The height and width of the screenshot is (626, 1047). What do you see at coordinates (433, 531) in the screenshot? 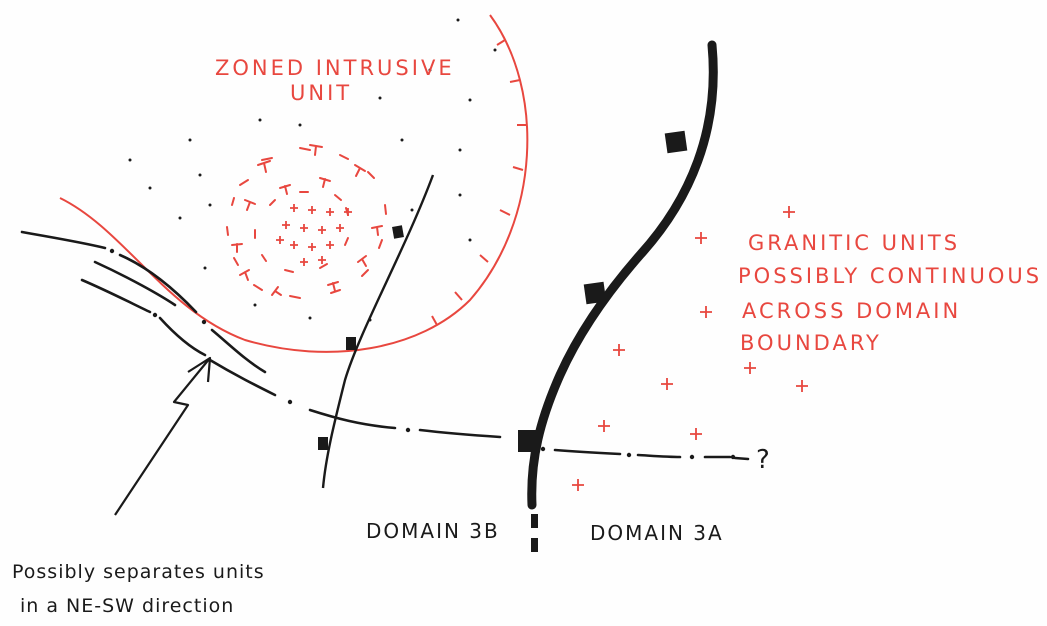
I see `domain-3b-label: DOMAIN 3B` at bounding box center [433, 531].